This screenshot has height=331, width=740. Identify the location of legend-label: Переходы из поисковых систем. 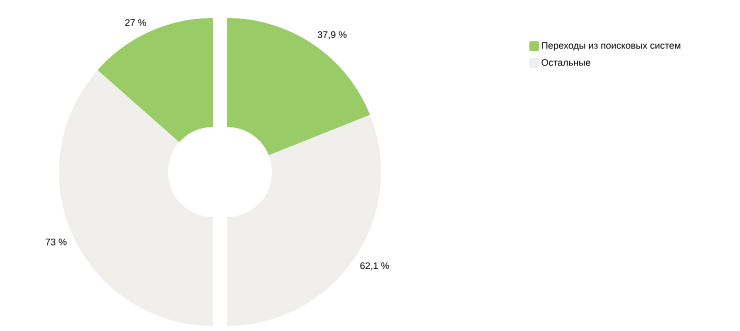
(611, 46).